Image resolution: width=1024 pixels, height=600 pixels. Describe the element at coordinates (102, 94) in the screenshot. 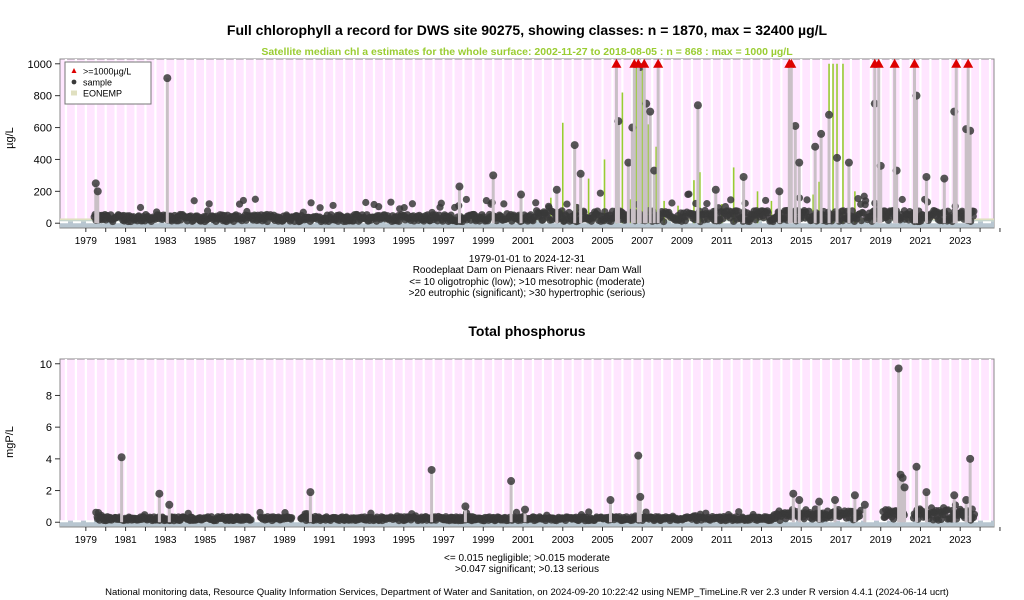

I see `legend-label: EONEMP` at that location.